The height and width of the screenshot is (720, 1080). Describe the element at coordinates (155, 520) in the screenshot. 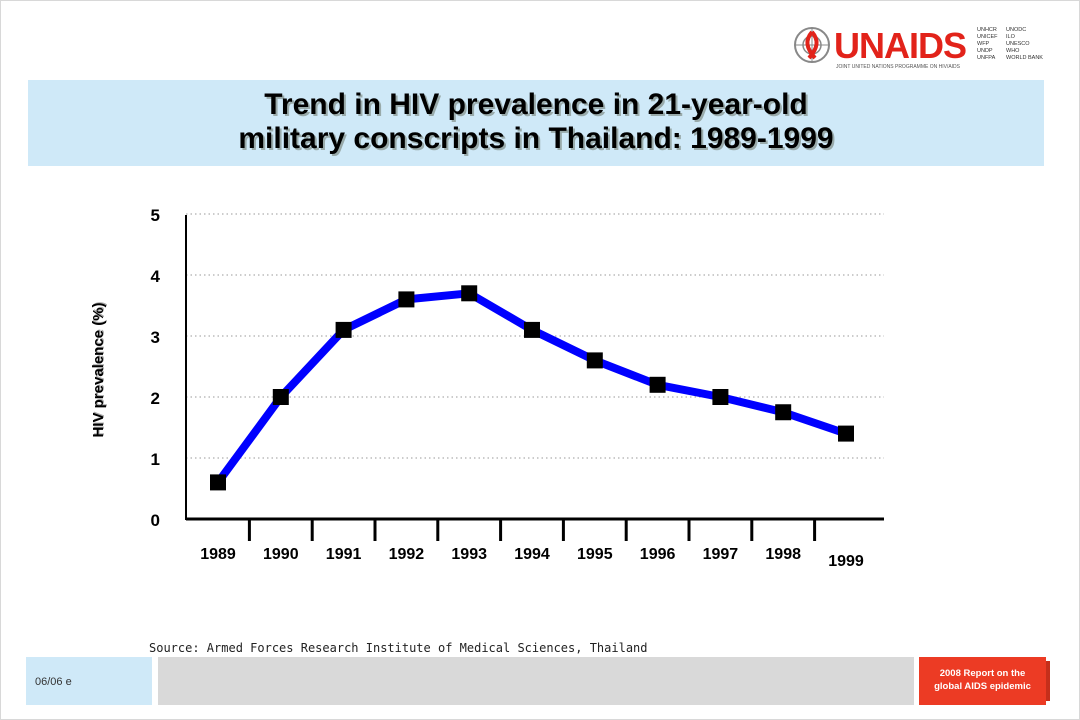

I see `y-tick-label: 0` at that location.